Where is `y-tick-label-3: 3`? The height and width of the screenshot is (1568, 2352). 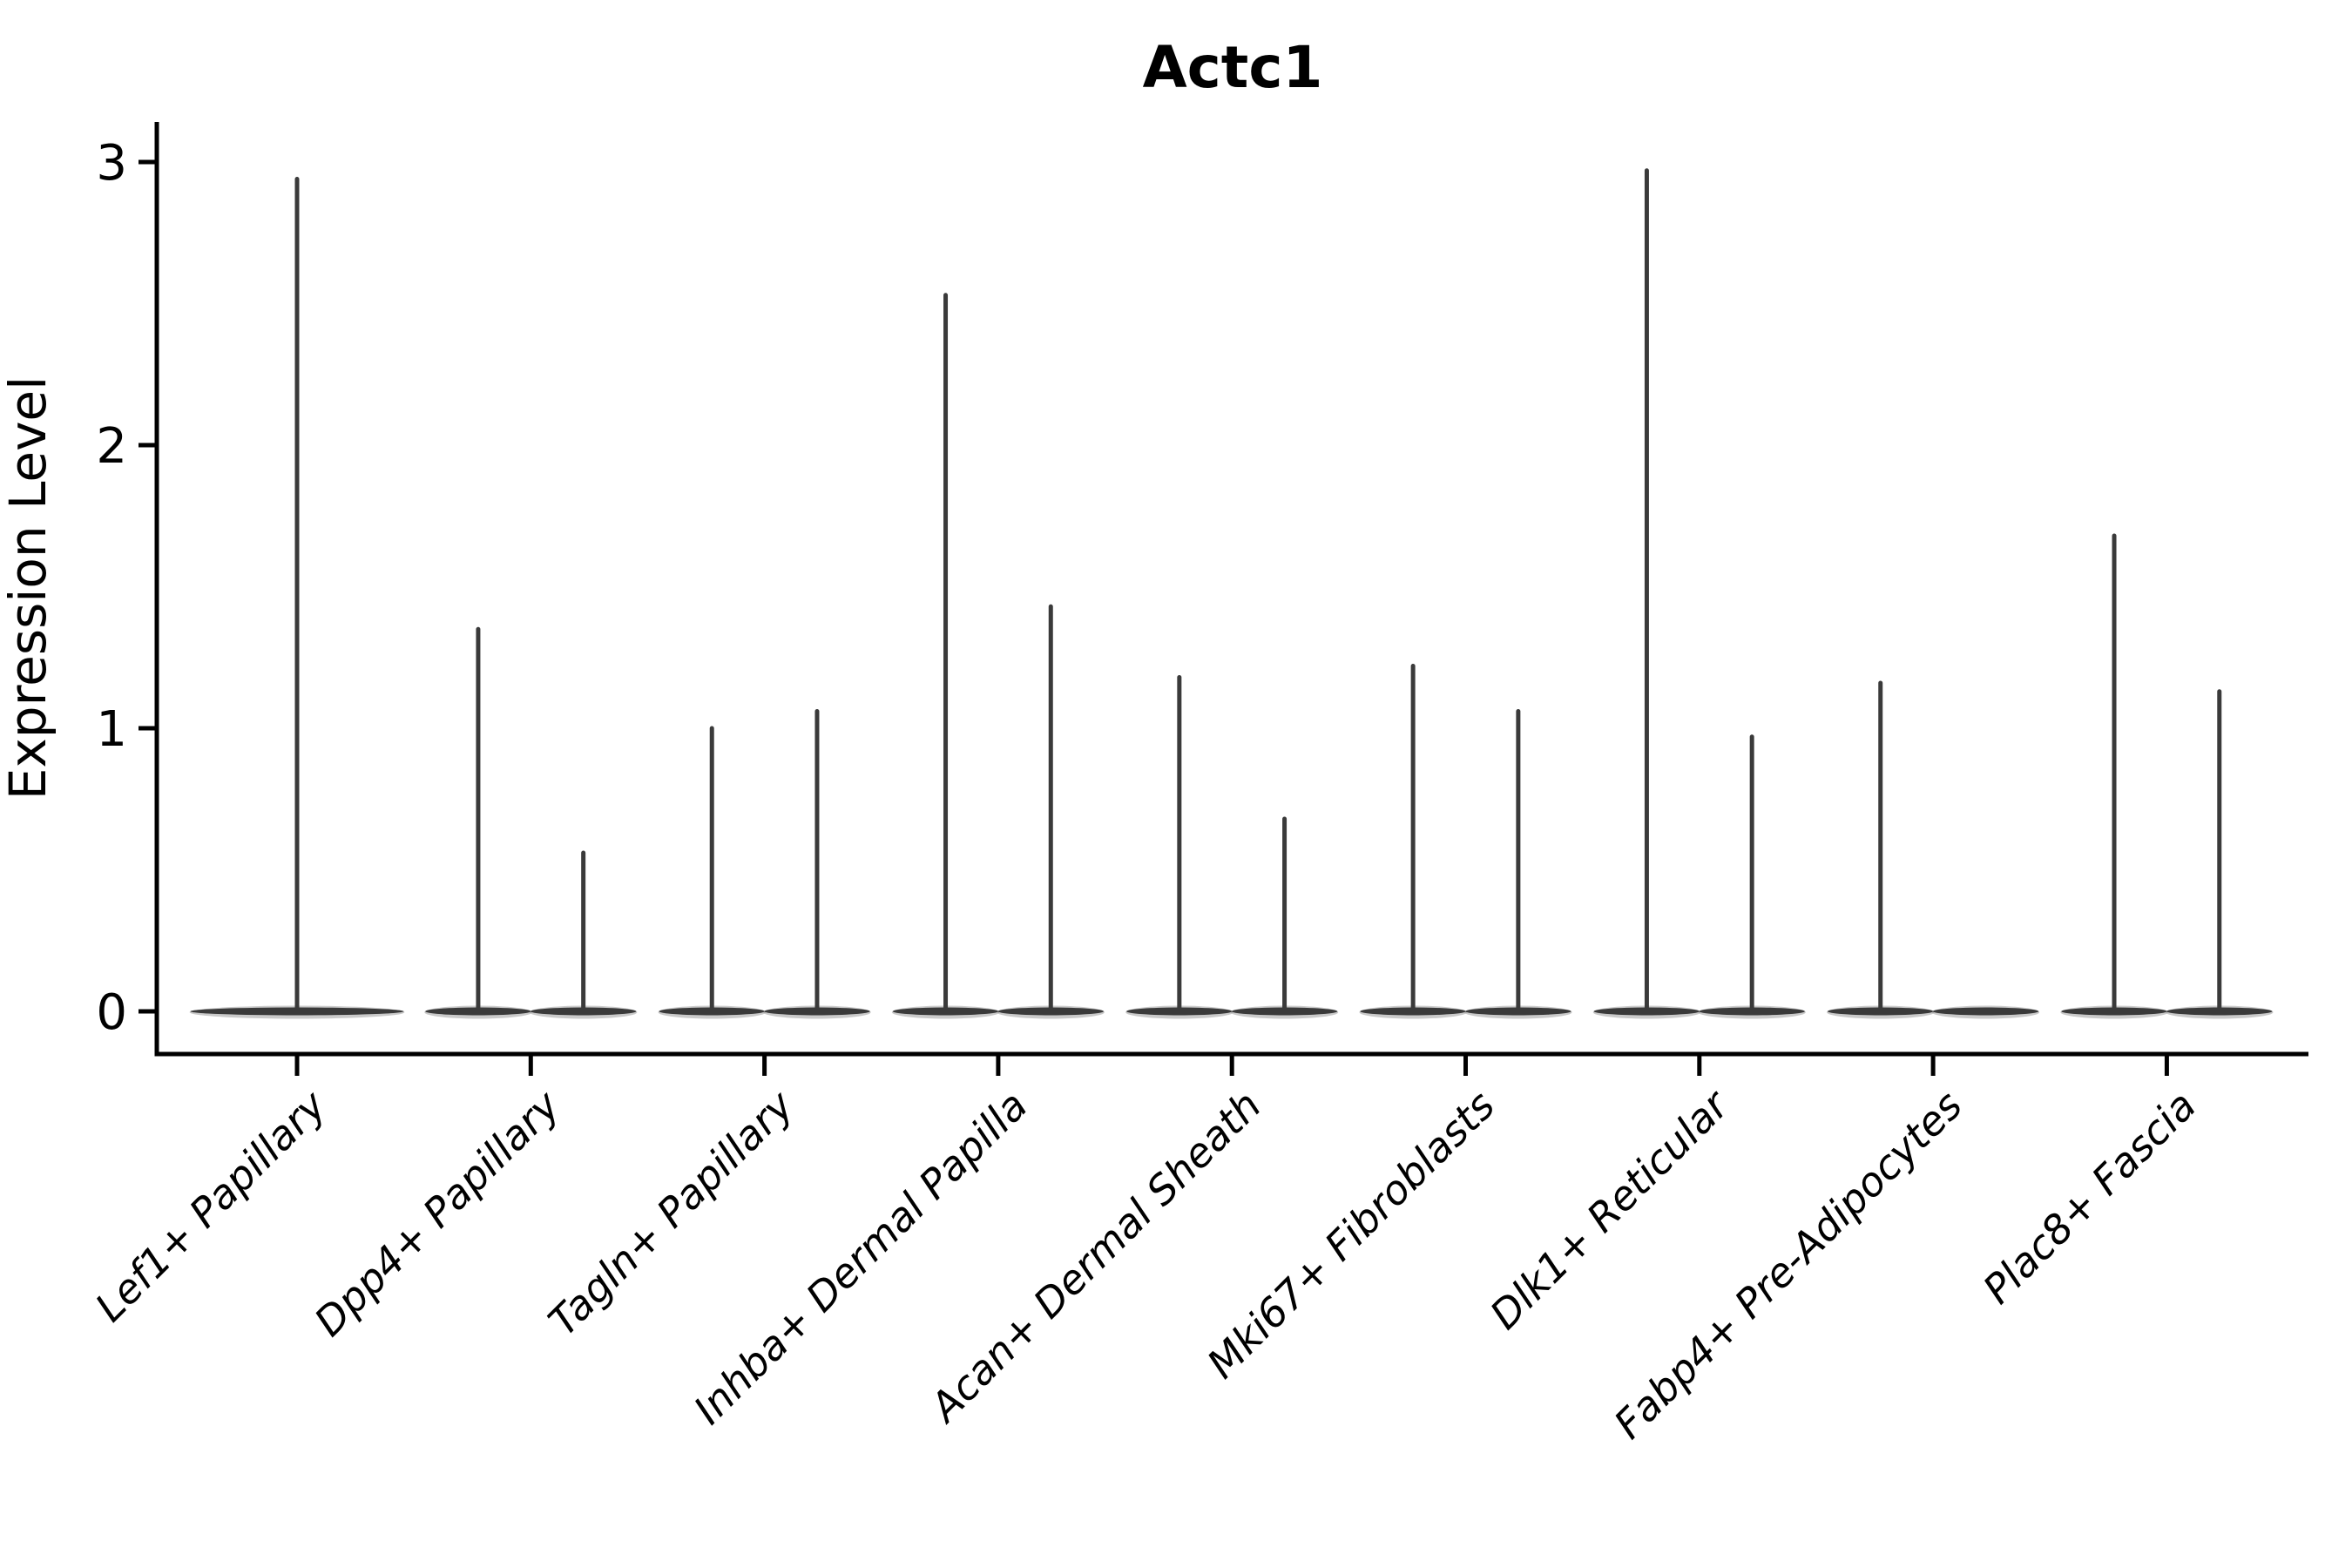 y-tick-label-3: 3 is located at coordinates (111, 163).